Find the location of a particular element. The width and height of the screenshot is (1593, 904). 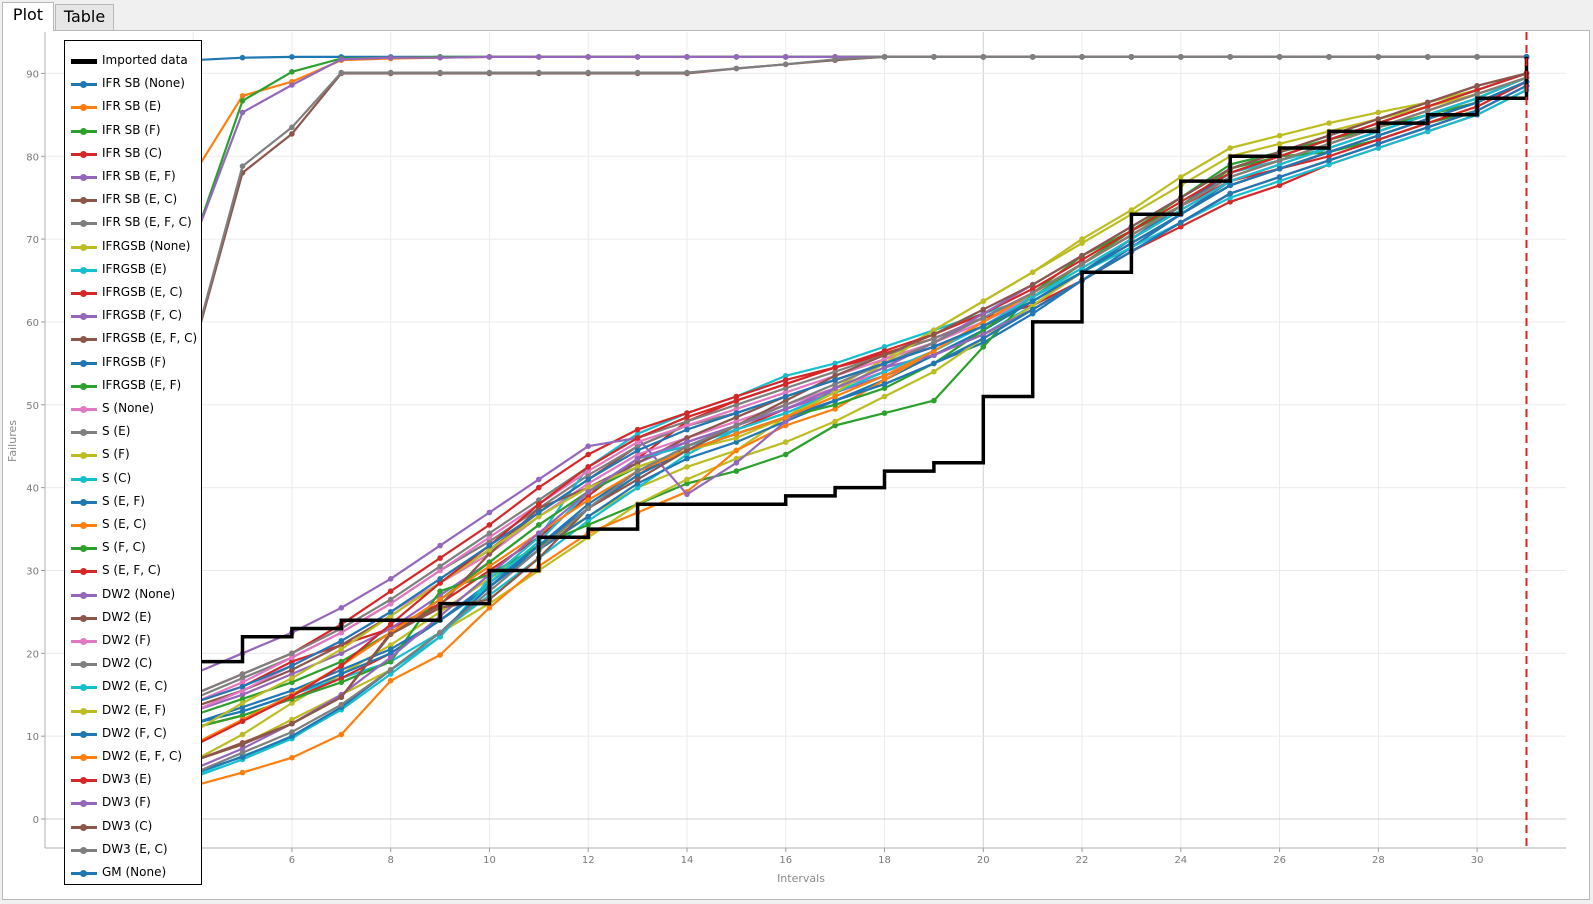

y-tick-label: 70 is located at coordinates (32, 240).